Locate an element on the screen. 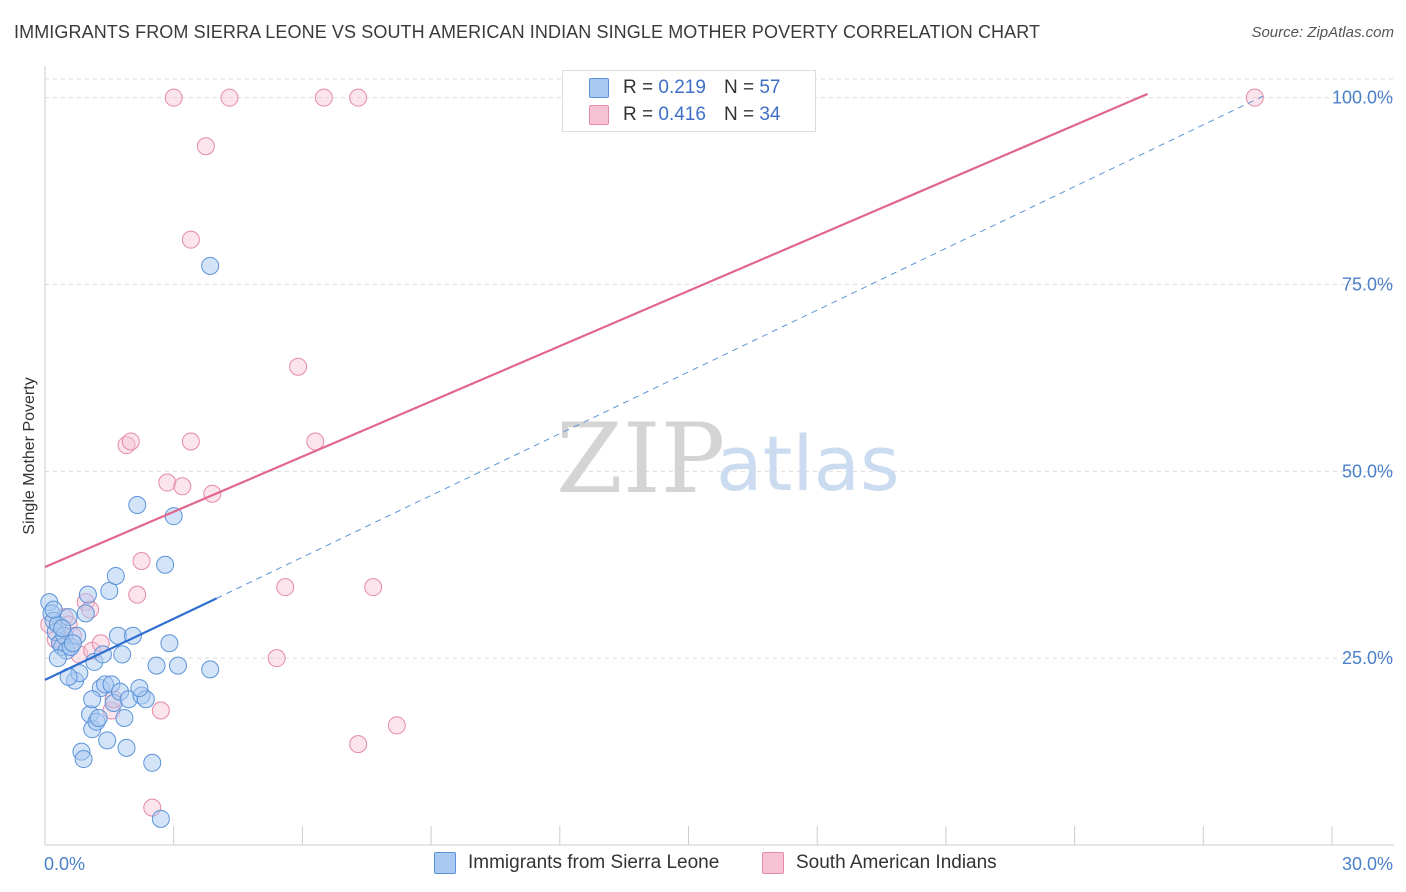  y-axis-label: Single Mother Poverty is located at coordinates (29, 455).